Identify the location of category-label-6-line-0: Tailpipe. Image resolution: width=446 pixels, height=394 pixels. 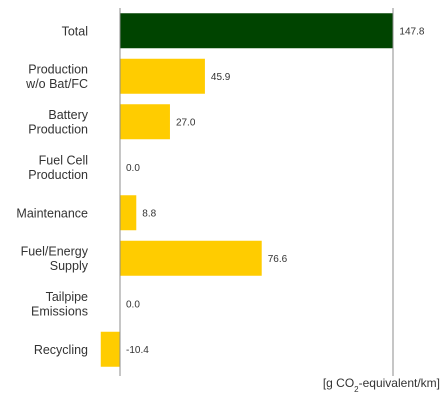
(67, 297).